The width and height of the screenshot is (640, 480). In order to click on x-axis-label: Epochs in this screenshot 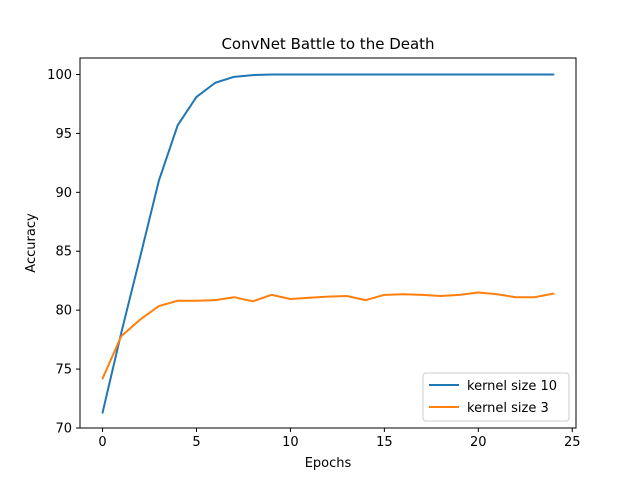, I will do `click(328, 463)`.